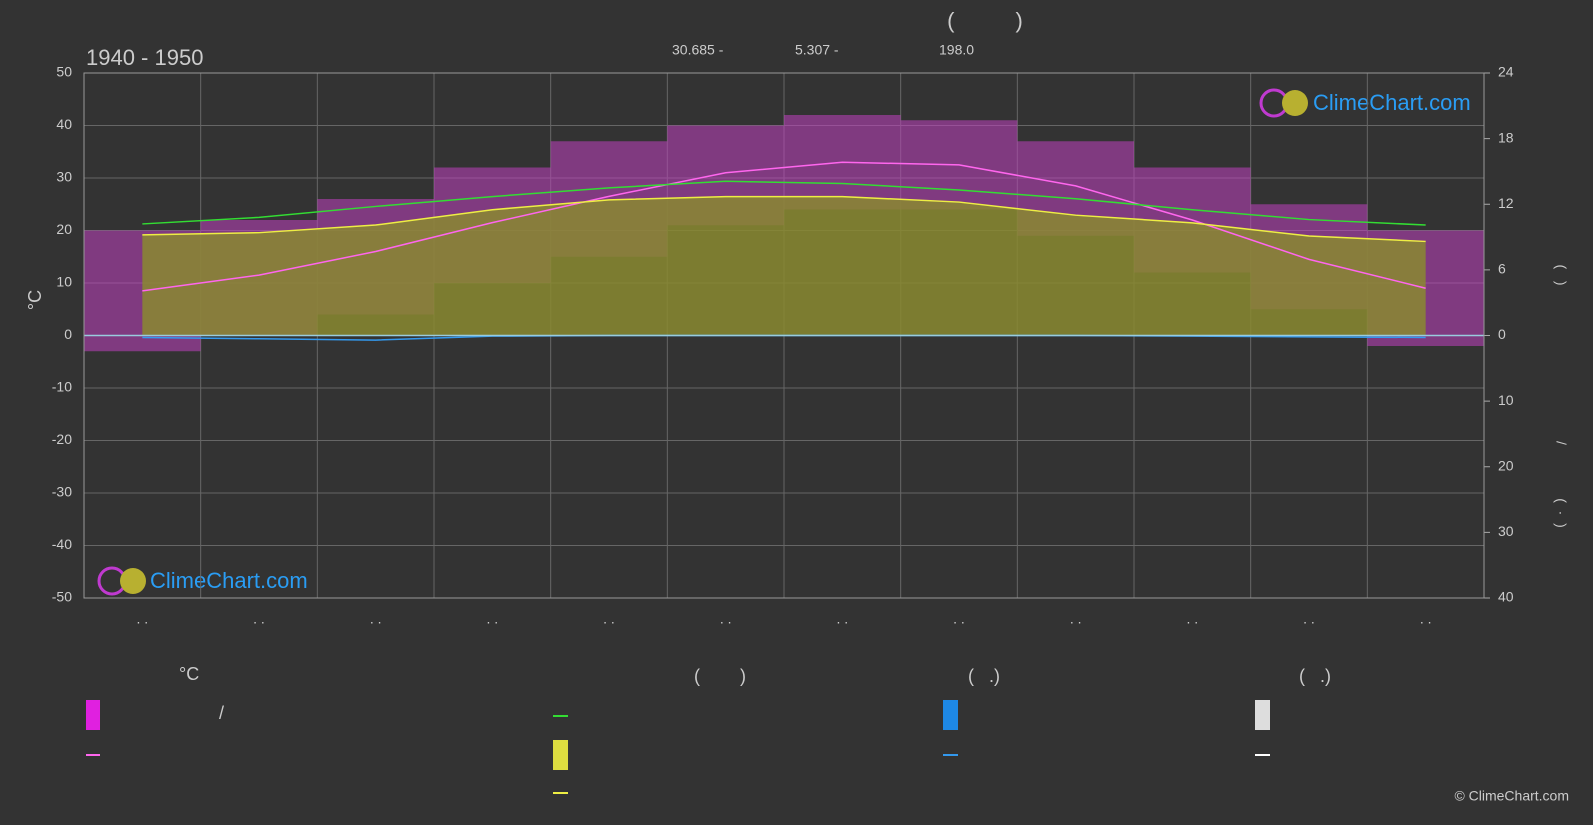 The image size is (1593, 825). Describe the element at coordinates (1506, 531) in the screenshot. I see `y3-tick-label: 30` at that location.